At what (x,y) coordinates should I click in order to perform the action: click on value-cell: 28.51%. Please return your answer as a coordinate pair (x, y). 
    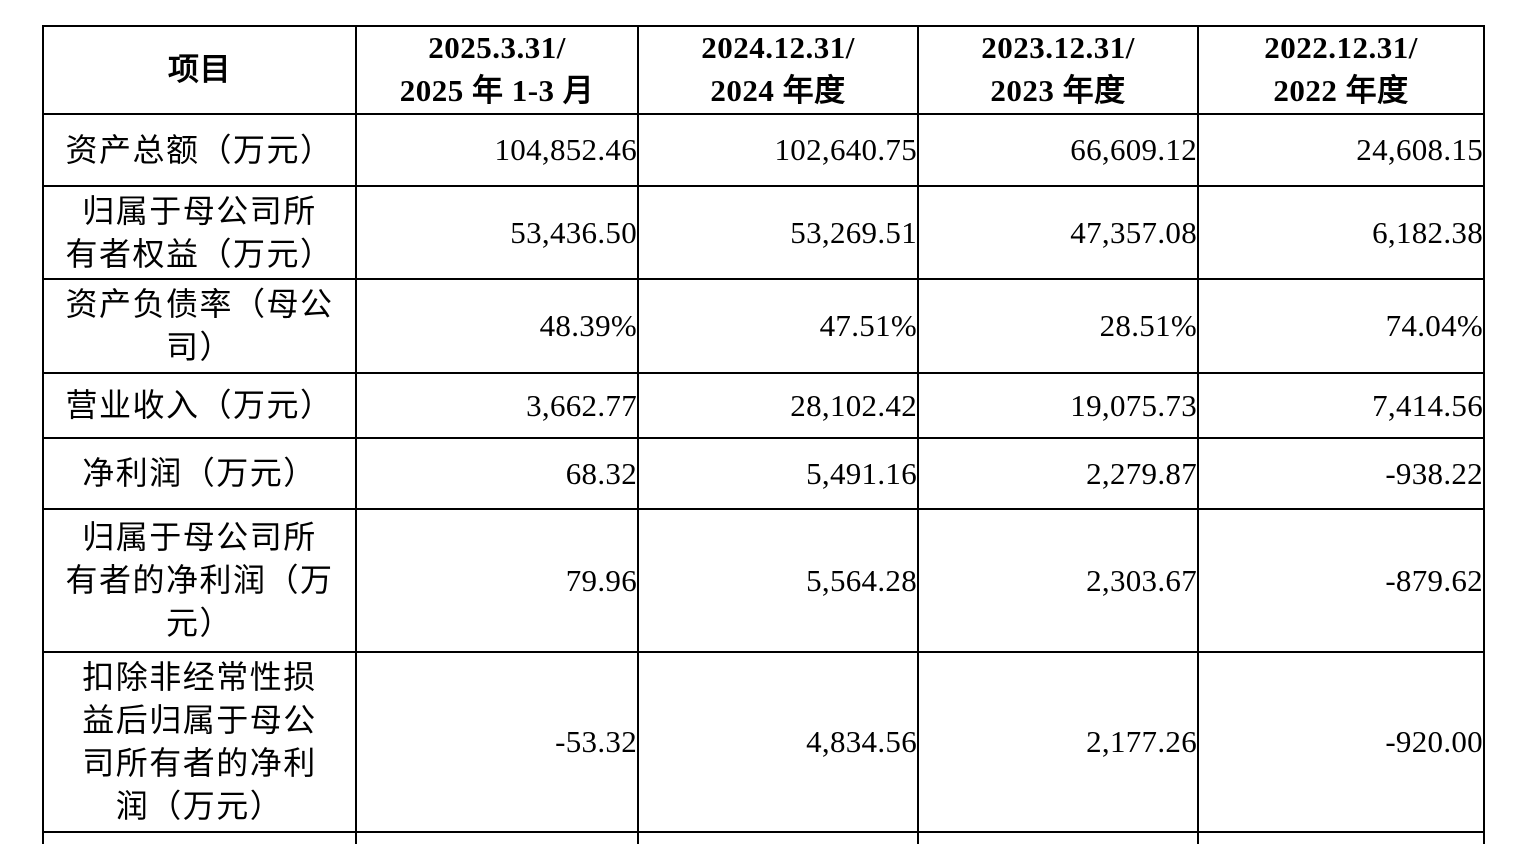
    Looking at the image, I should click on (1058, 326).